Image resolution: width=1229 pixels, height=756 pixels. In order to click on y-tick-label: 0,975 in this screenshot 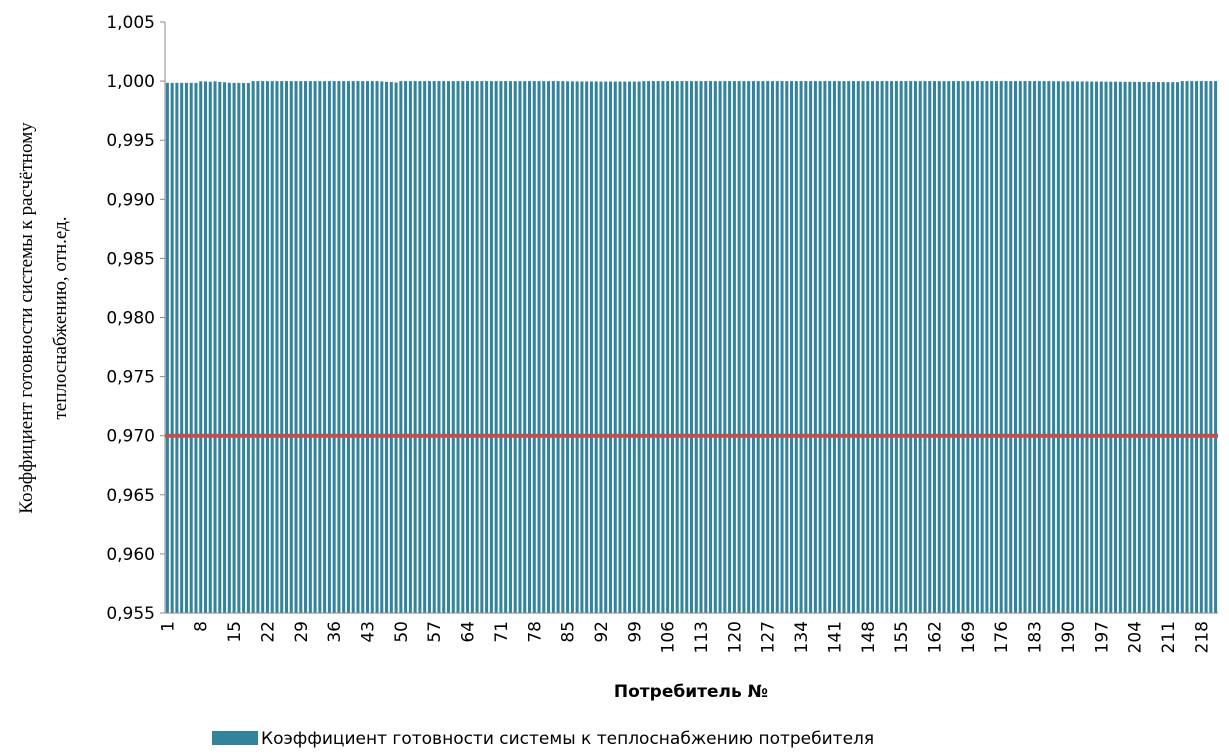, I will do `click(130, 378)`.